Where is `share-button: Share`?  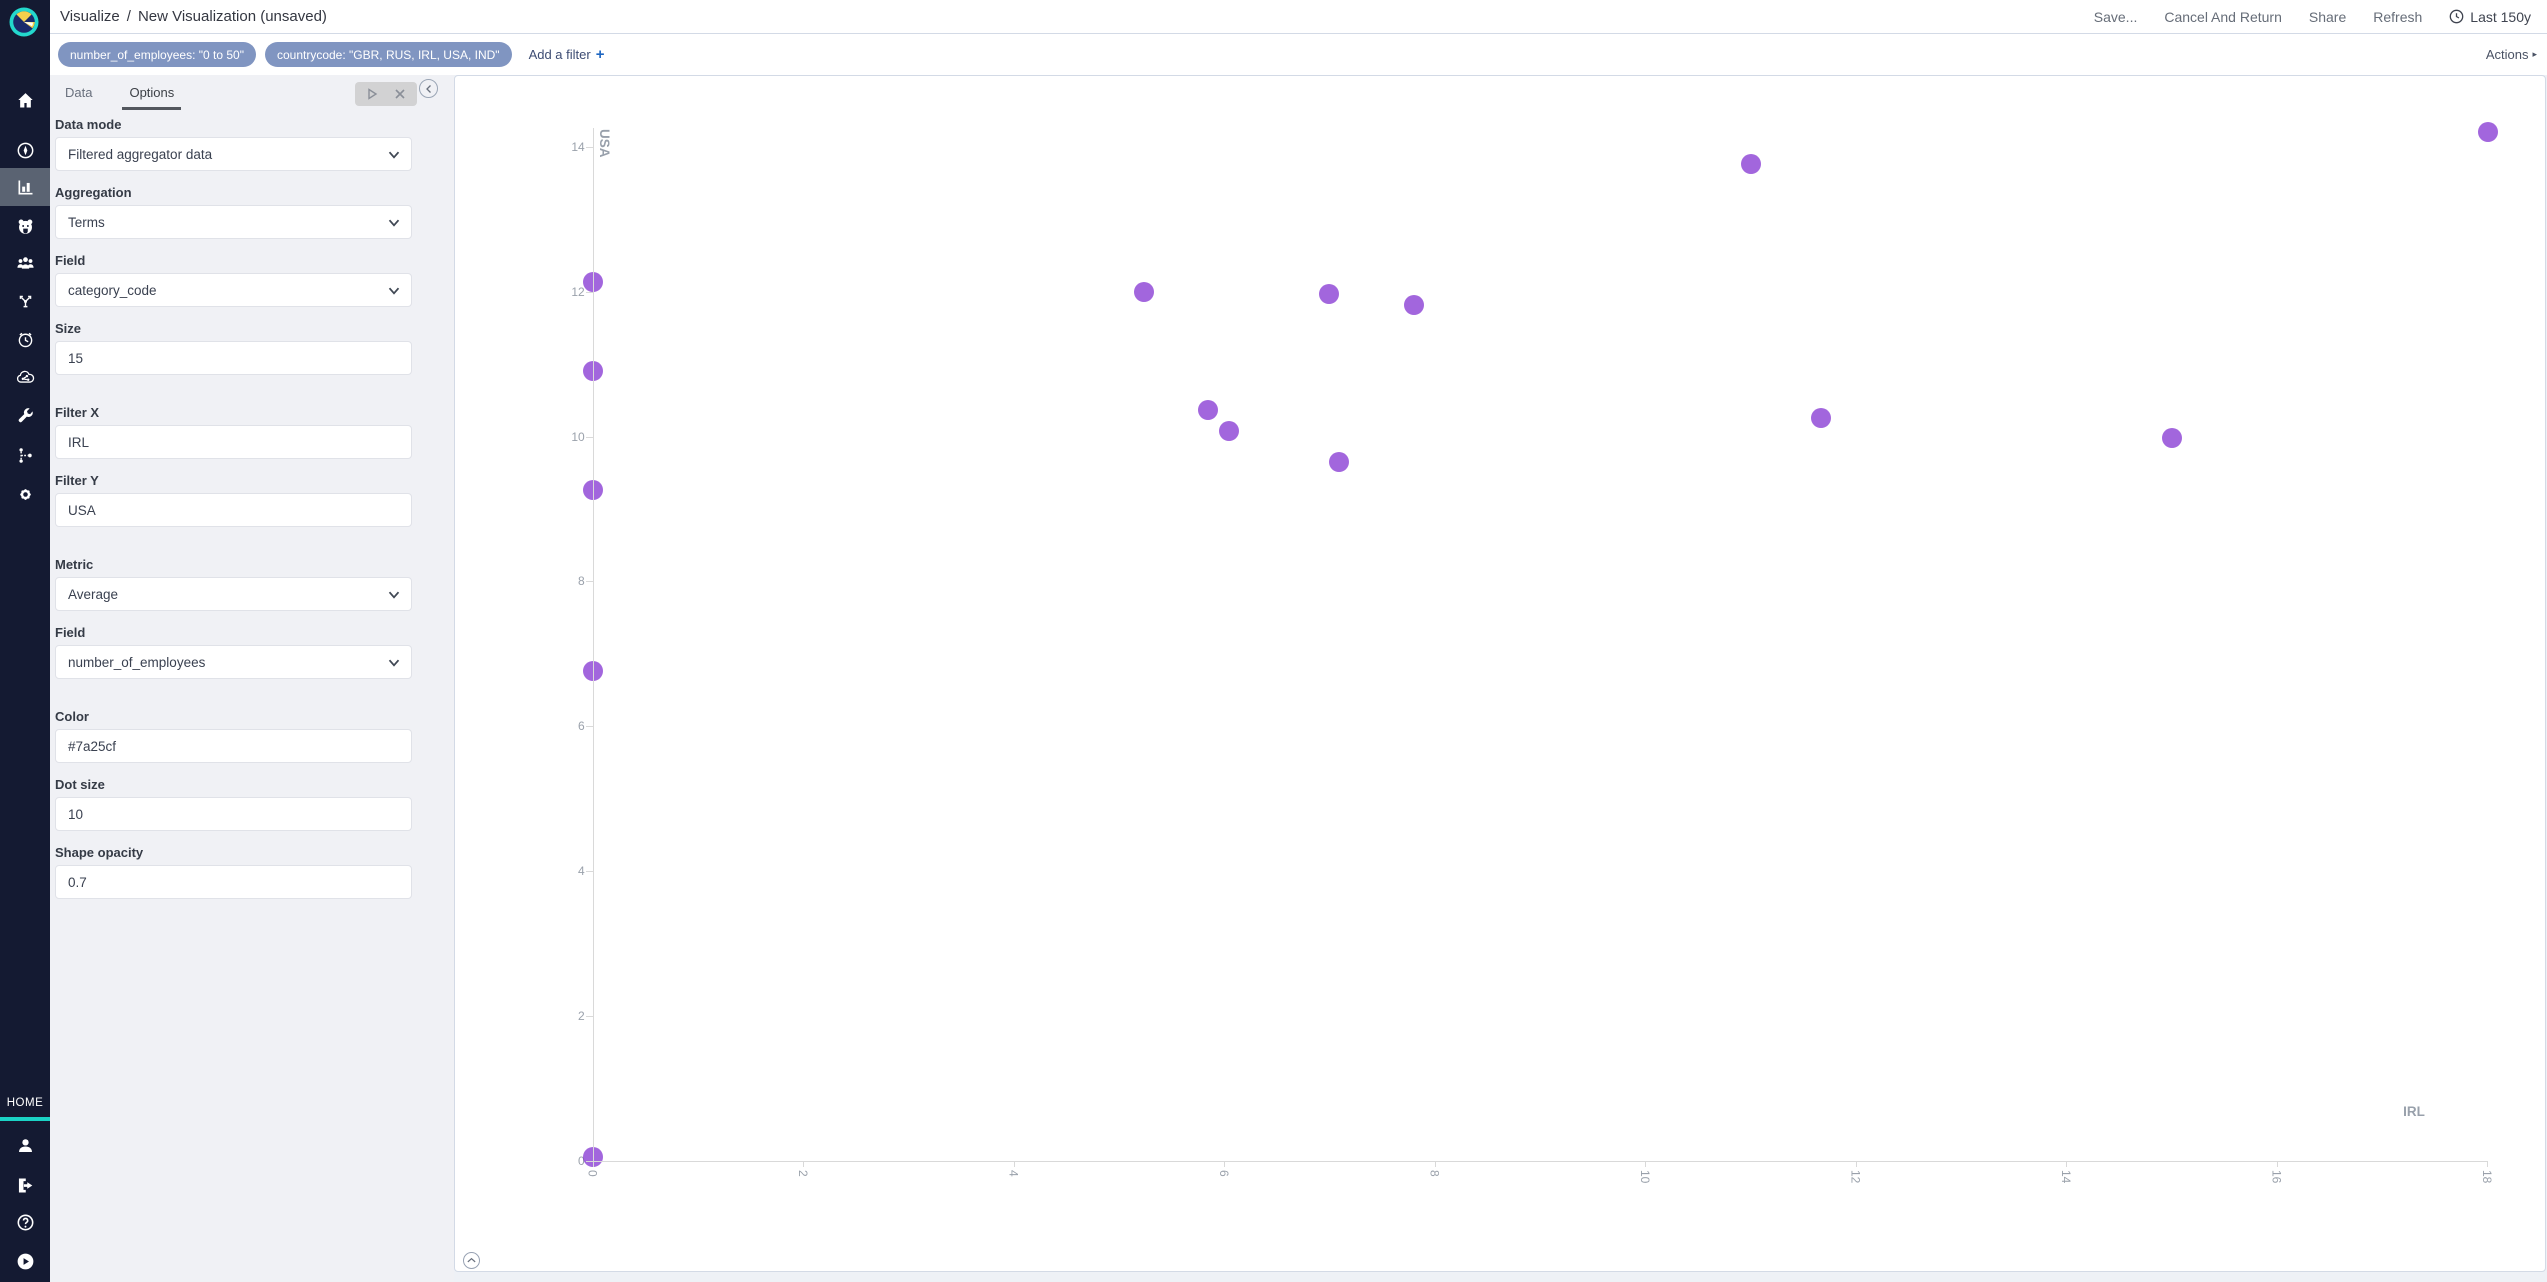
share-button: Share is located at coordinates (2327, 16).